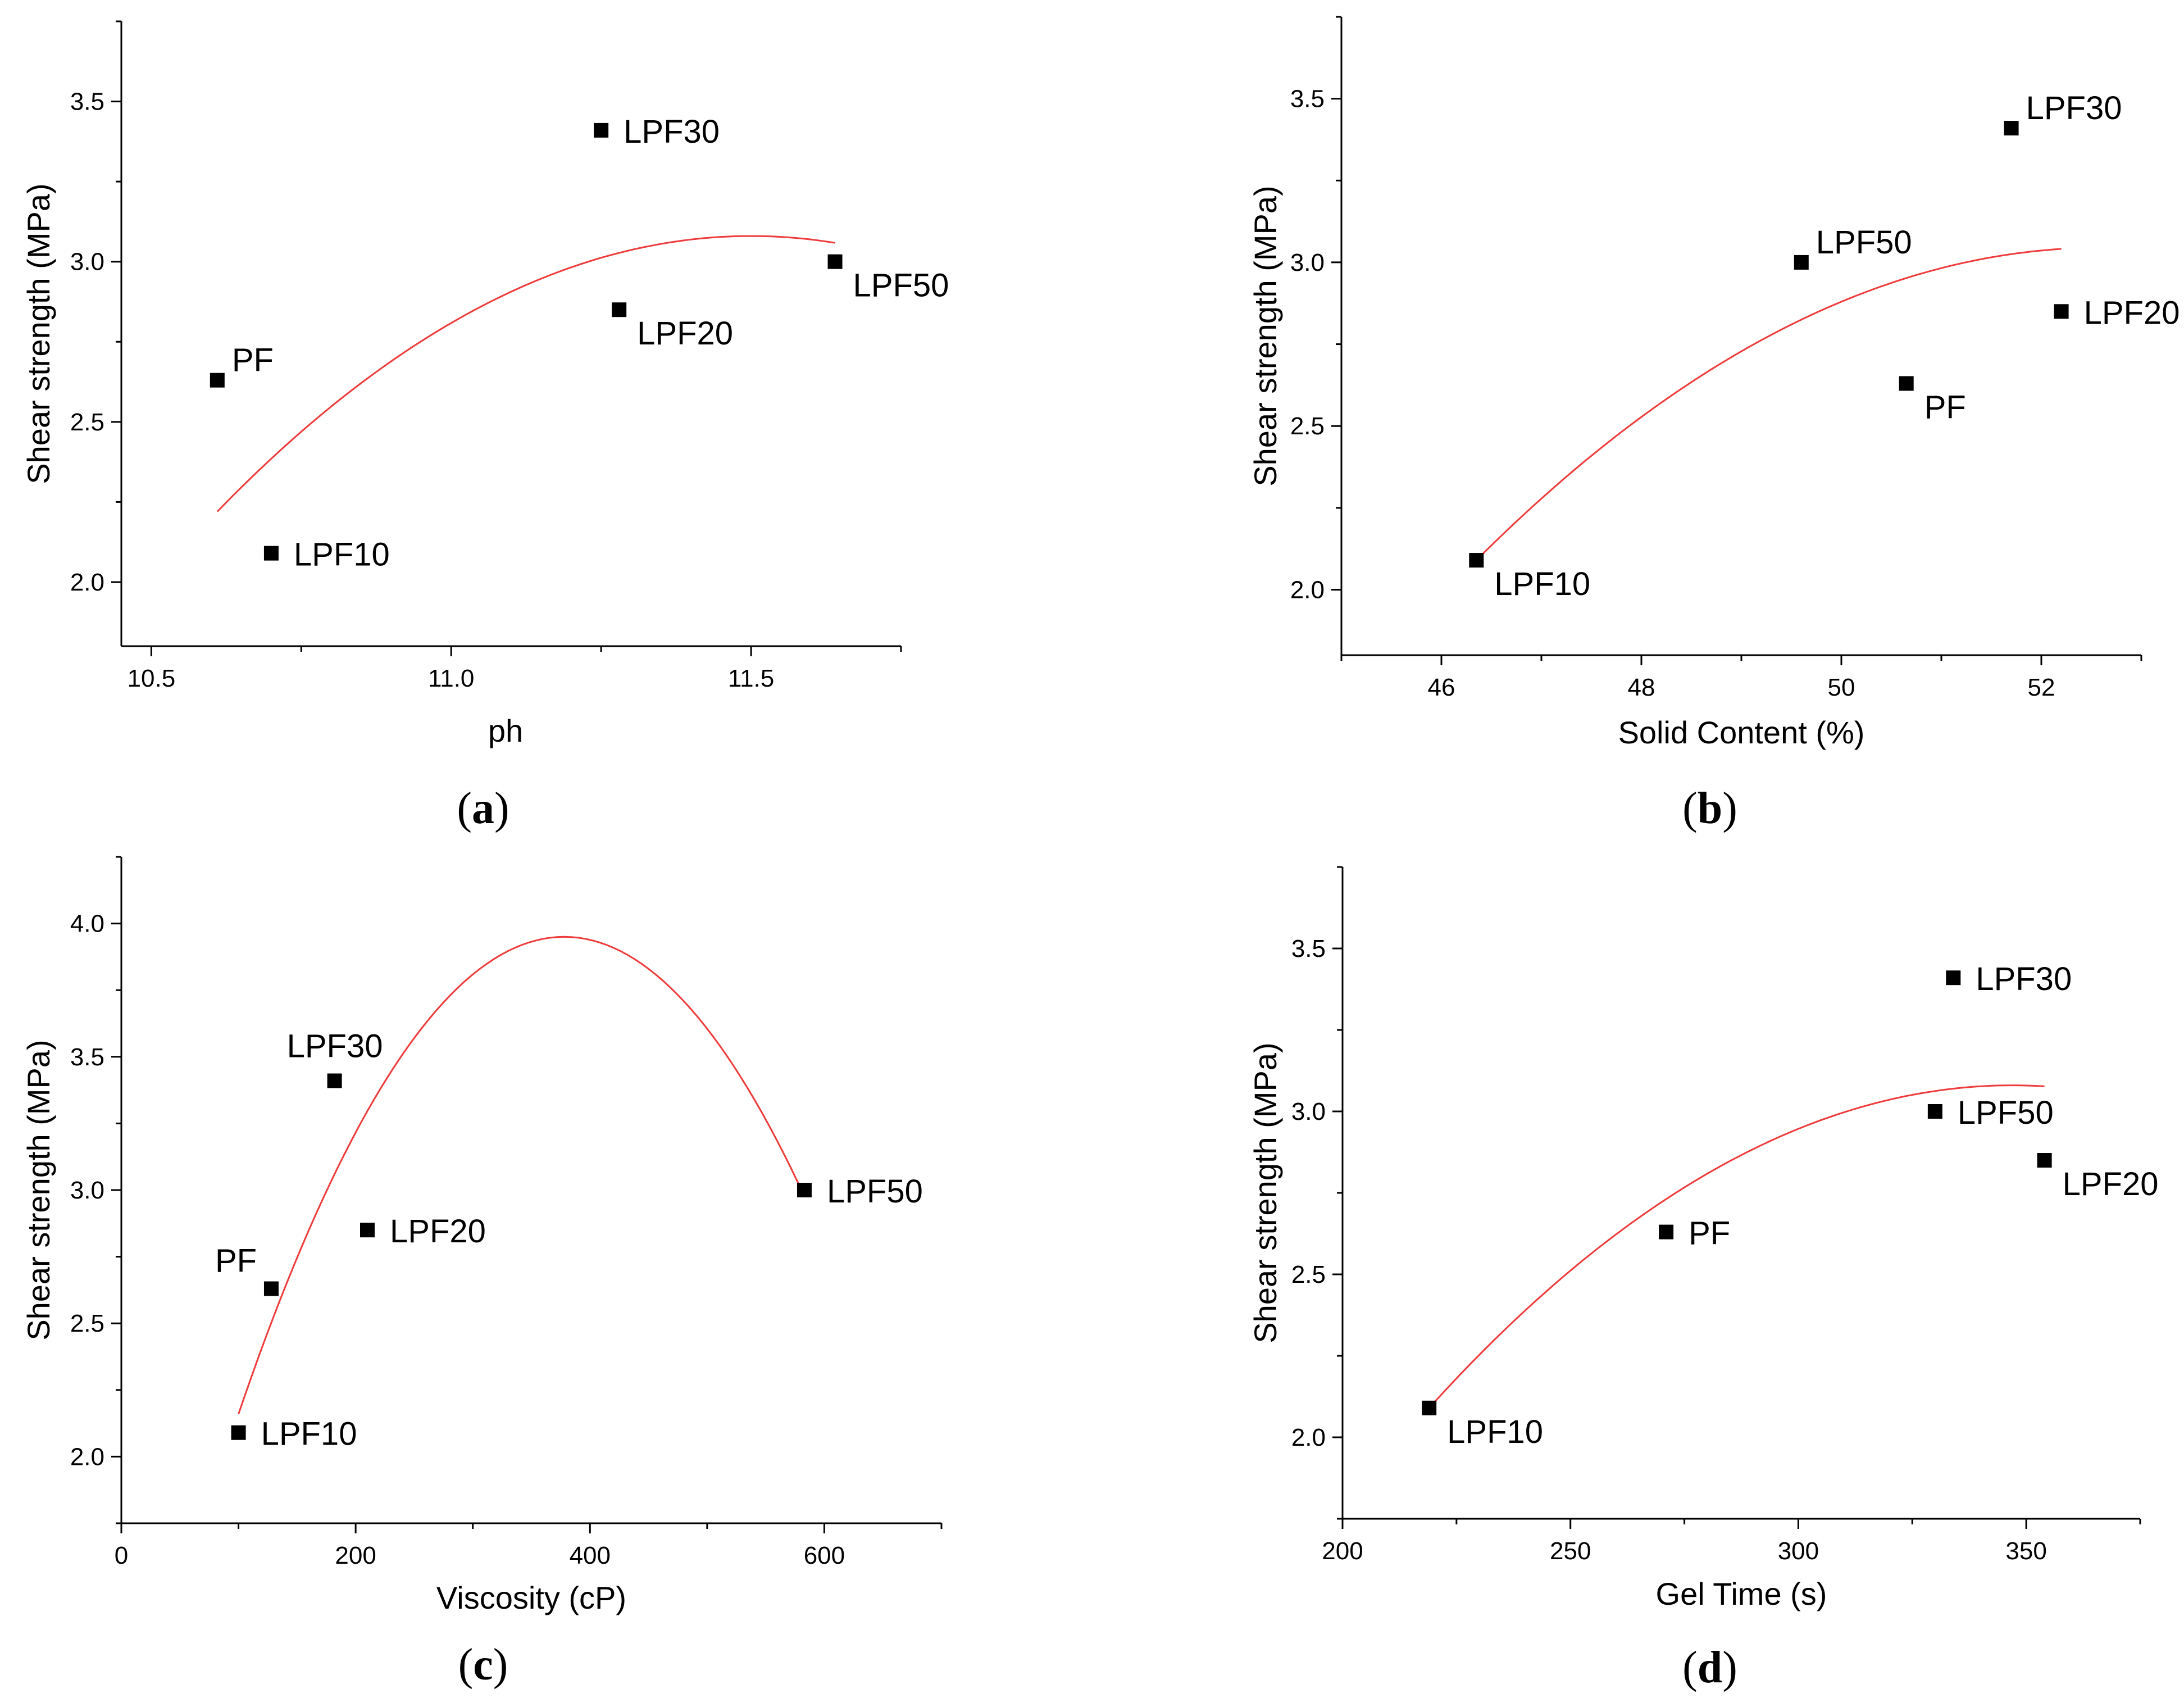 The image size is (2184, 1707). I want to click on caption-letter: b, so click(1711, 808).